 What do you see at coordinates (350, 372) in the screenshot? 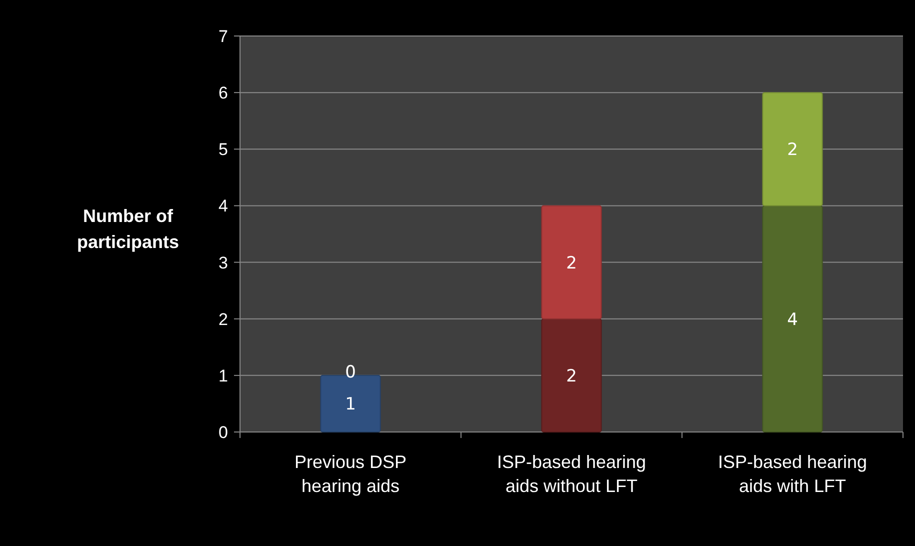
I see `data-label: 0` at bounding box center [350, 372].